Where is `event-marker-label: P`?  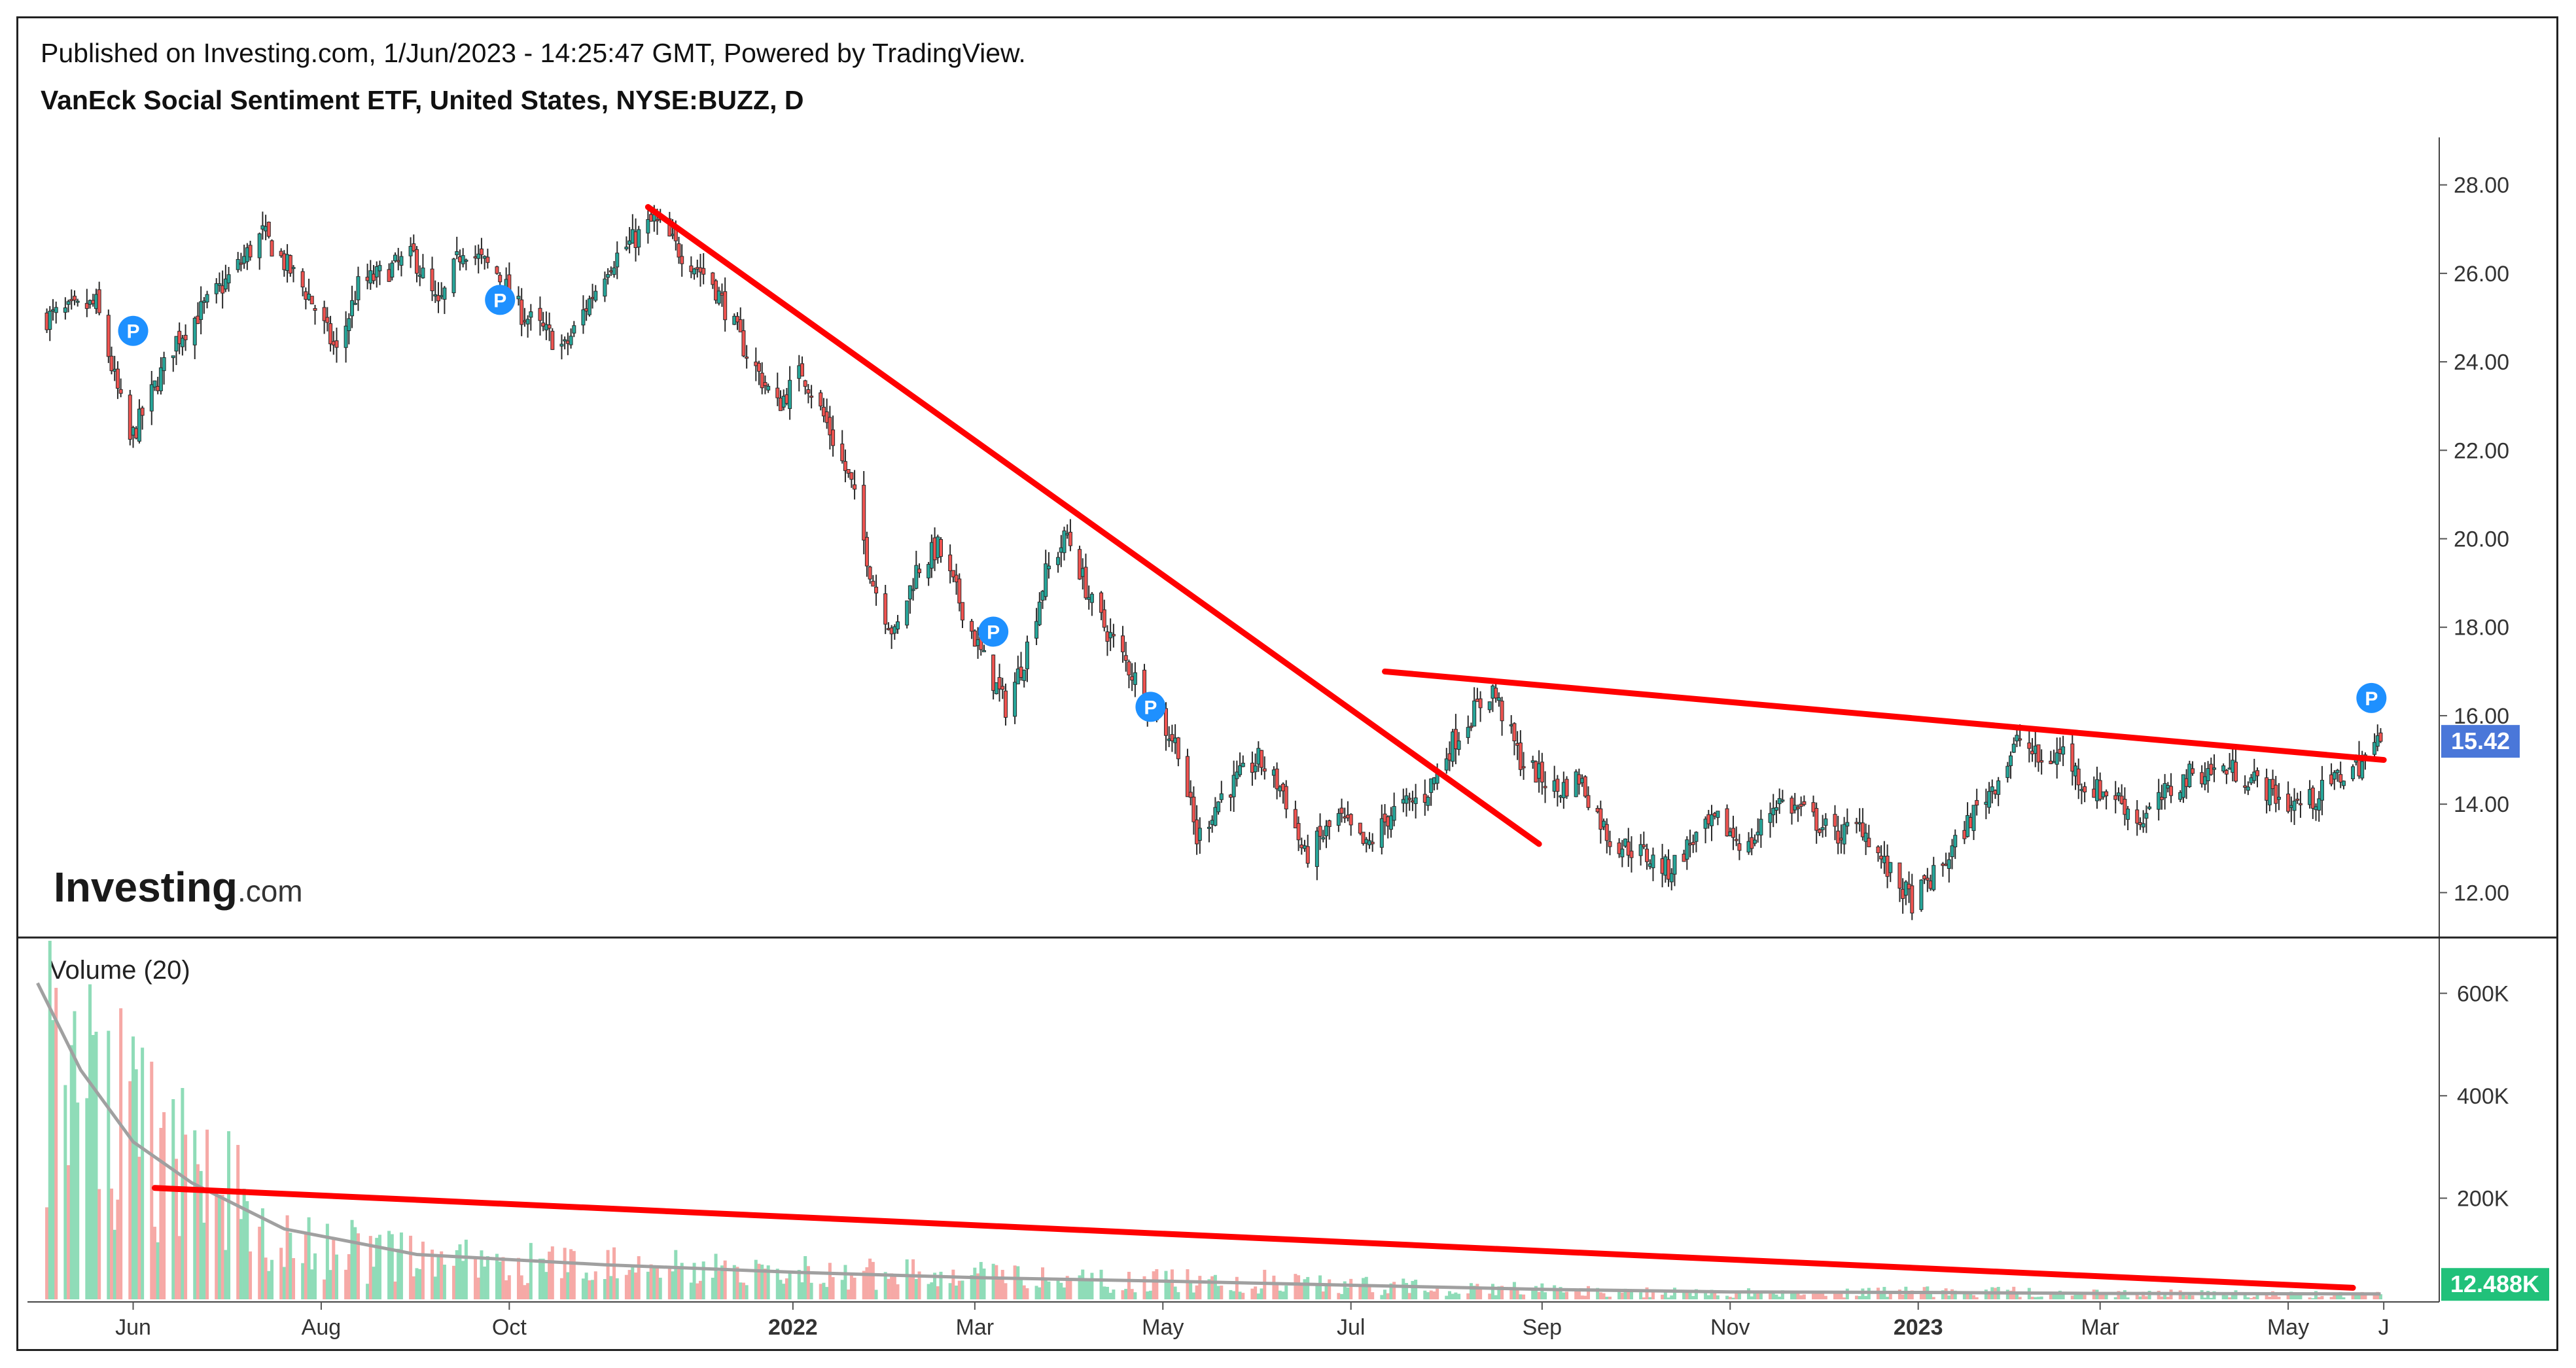 event-marker-label: P is located at coordinates (2371, 699).